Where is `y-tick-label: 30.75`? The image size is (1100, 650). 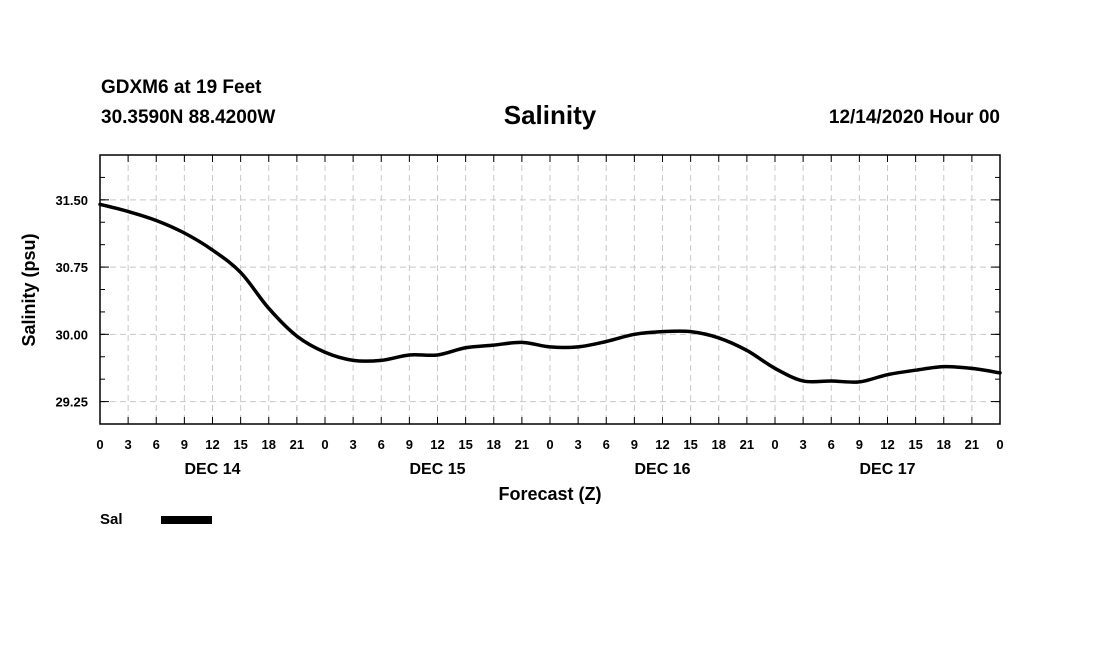
y-tick-label: 30.75 is located at coordinates (71, 267).